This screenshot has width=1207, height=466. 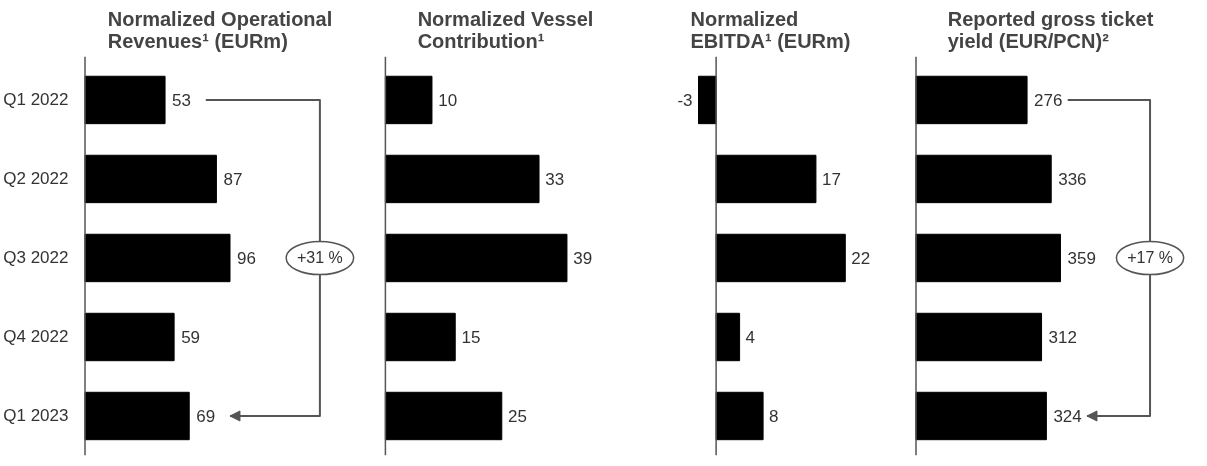 I want to click on data-label: 324, so click(x=1067, y=416).